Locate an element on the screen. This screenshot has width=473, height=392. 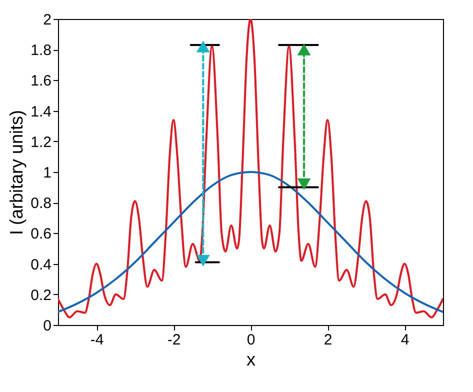
x-tick-label: 0 is located at coordinates (251, 340).